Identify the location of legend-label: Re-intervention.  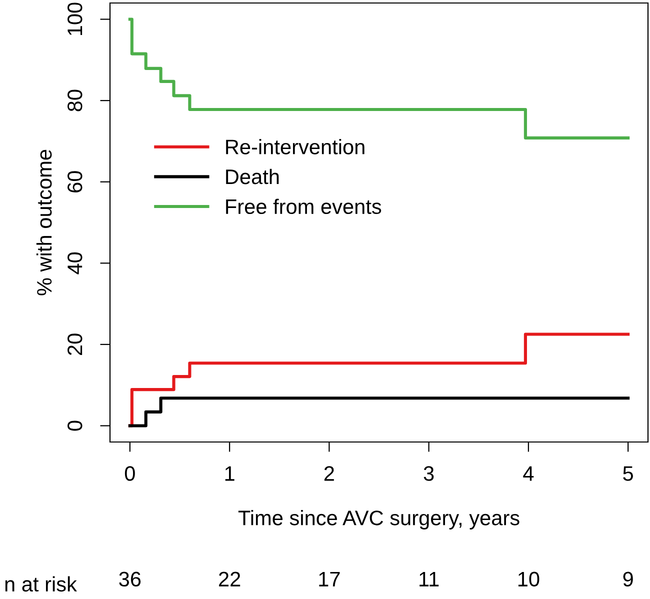
(295, 146).